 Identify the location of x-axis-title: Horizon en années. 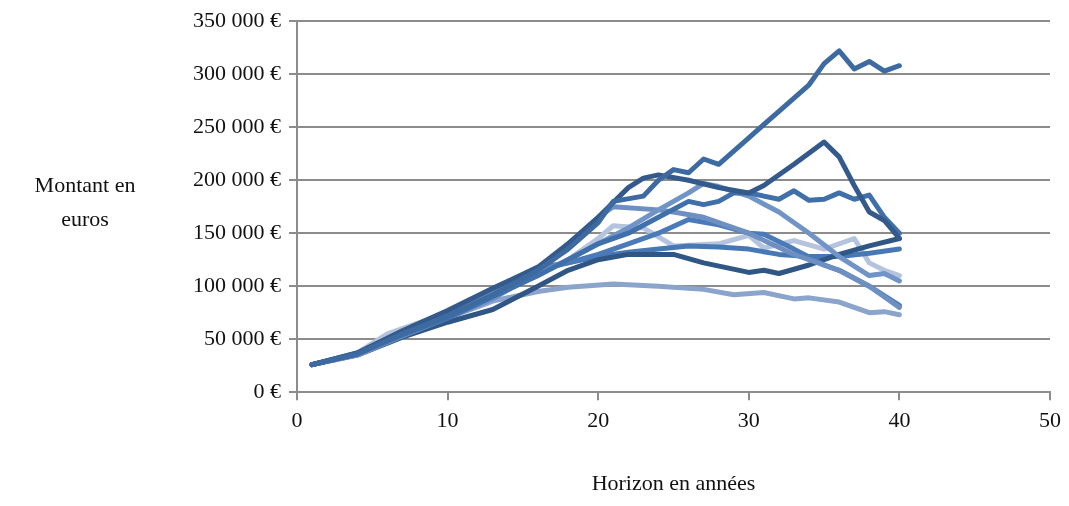
(673, 482).